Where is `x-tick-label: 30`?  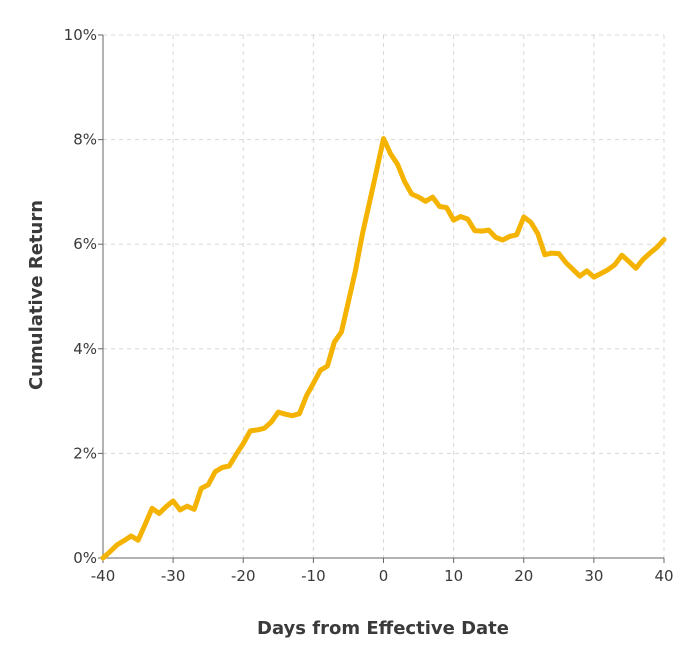
x-tick-label: 30 is located at coordinates (593, 576).